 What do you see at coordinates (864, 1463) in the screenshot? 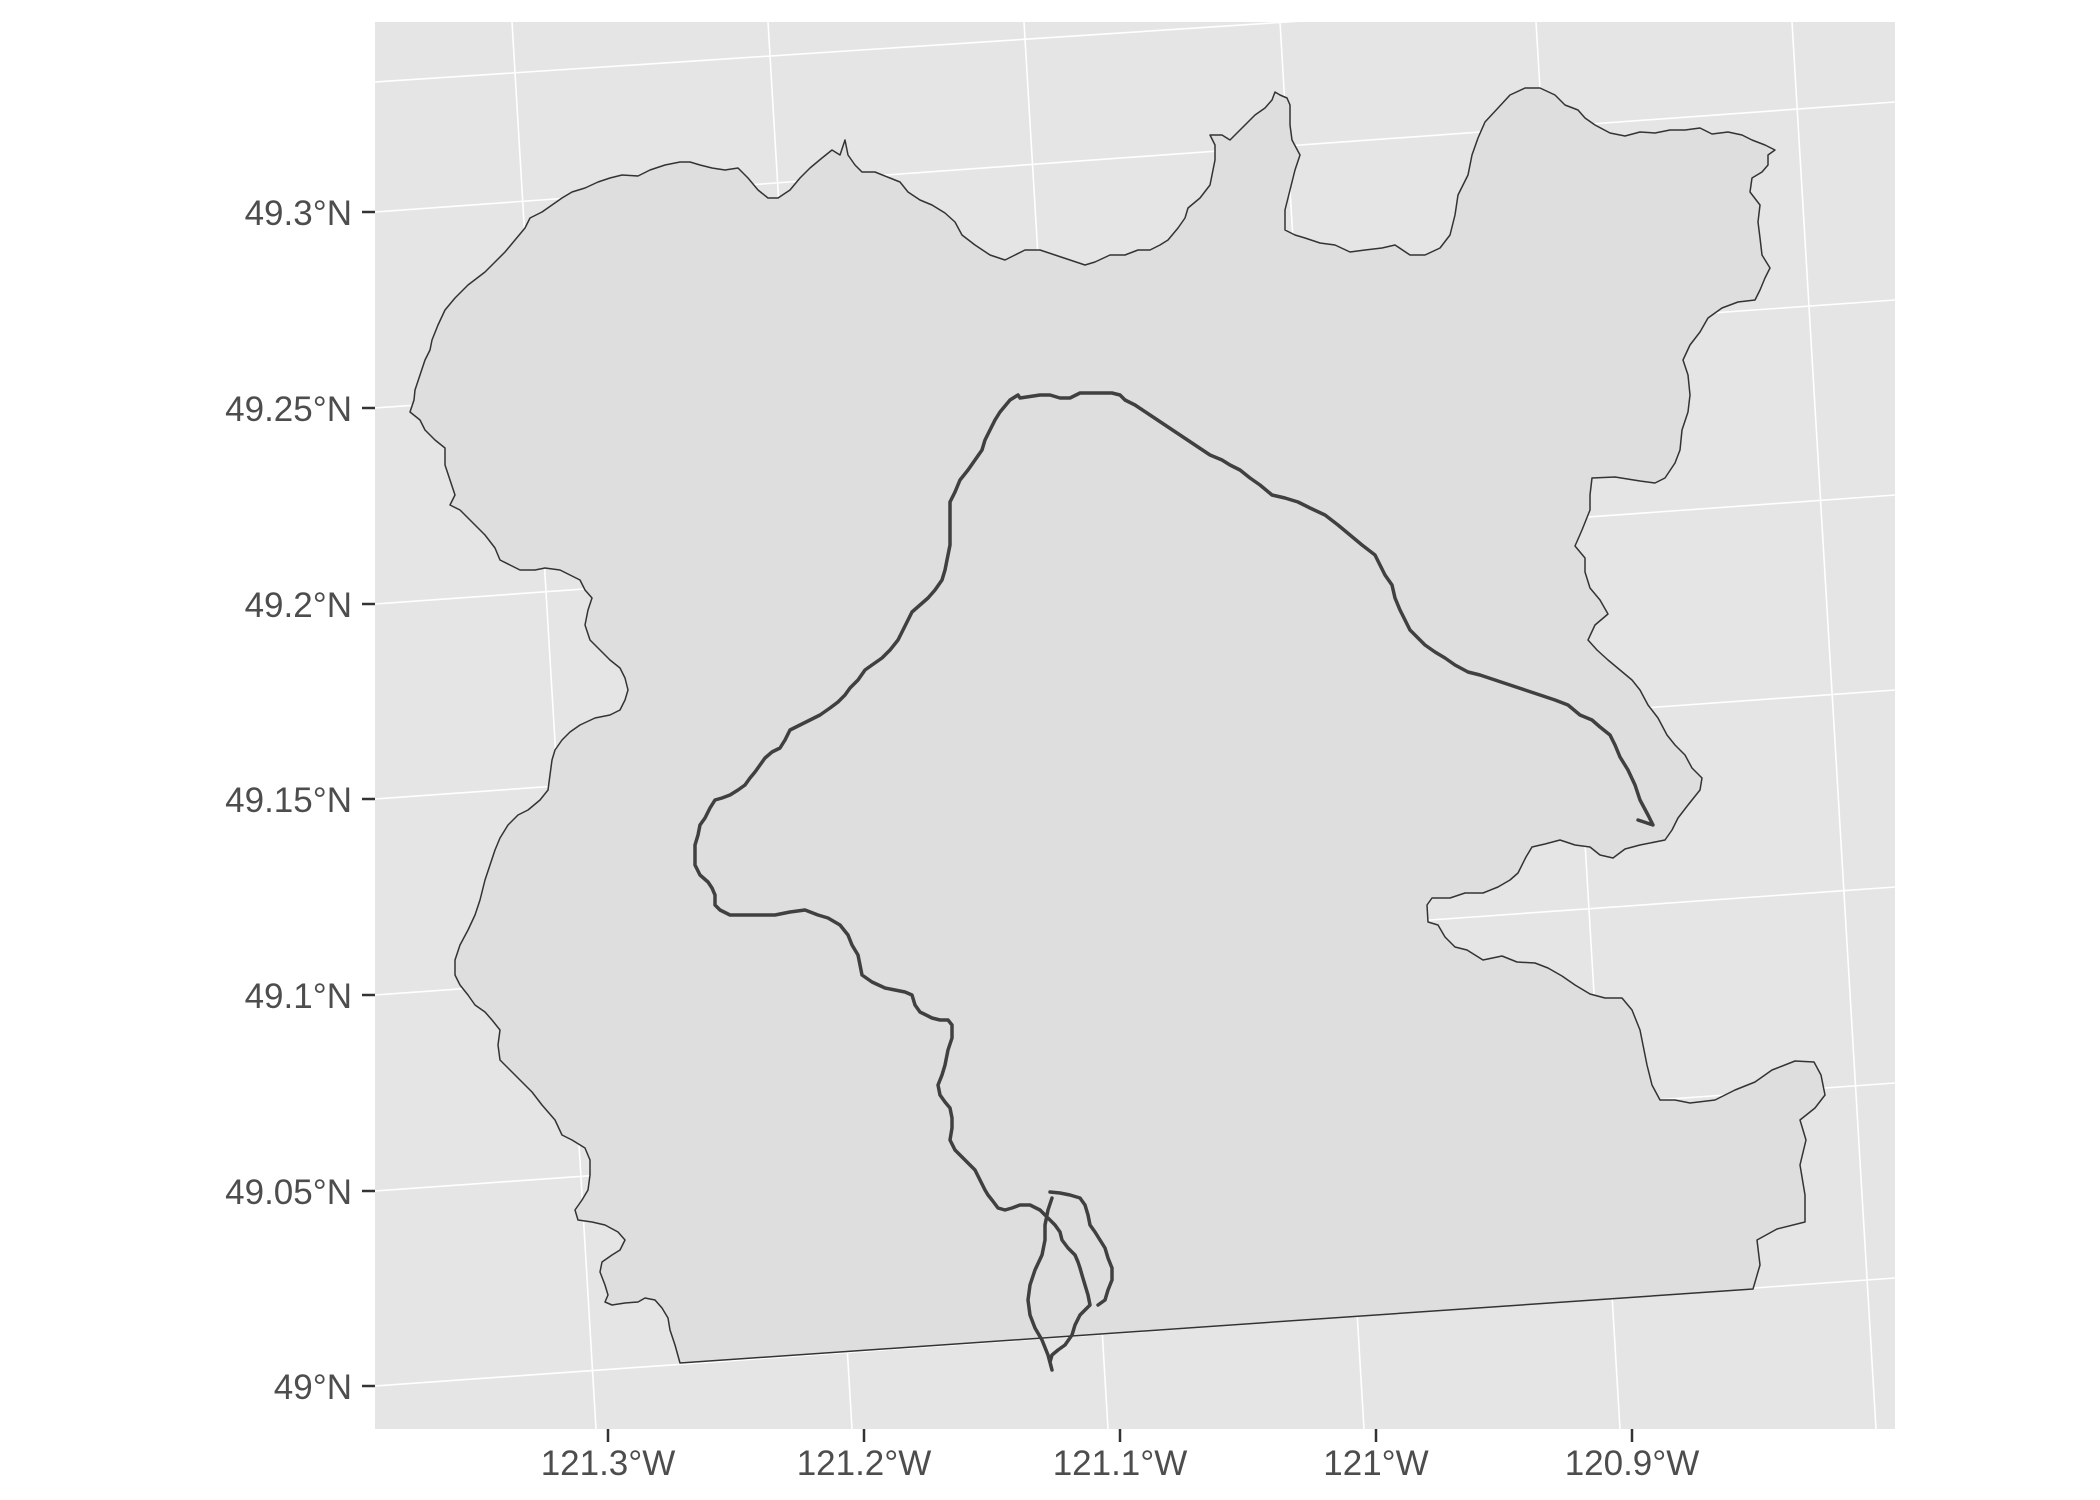
I see `x-tick-label-121-2: 121.2°W` at bounding box center [864, 1463].